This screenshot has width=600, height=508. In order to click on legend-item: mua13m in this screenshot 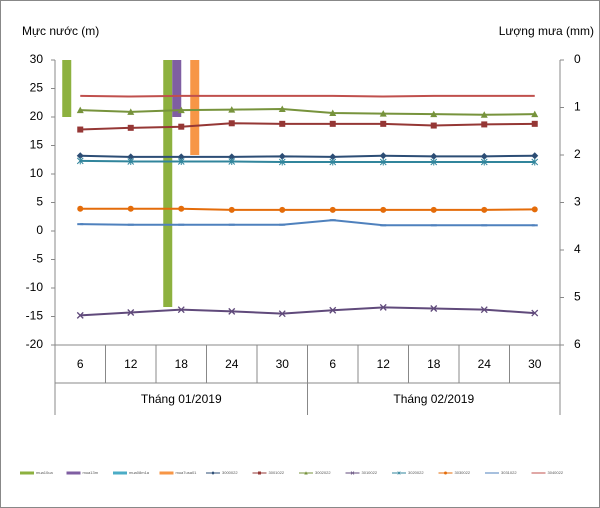, I will do `click(82, 472)`.